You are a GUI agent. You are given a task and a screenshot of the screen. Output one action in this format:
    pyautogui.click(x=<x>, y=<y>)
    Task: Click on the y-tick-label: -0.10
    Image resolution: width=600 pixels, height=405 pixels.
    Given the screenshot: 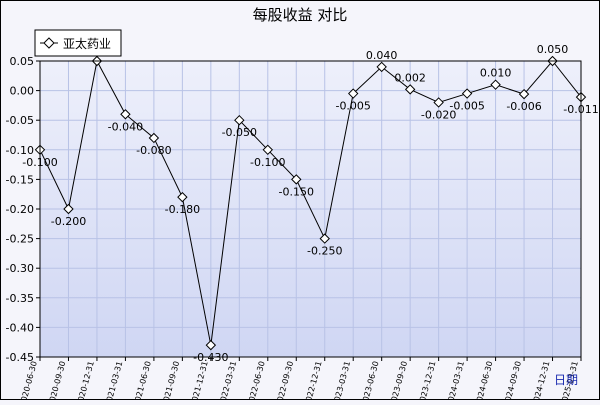 What is the action you would take?
    pyautogui.click(x=20, y=150)
    